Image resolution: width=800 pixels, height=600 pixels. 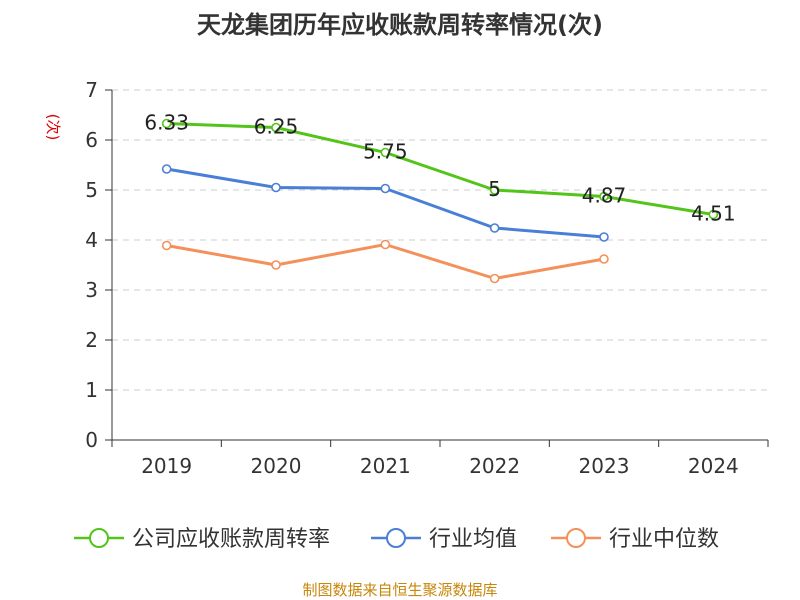 I want to click on data-point-1-2024, so click(x=713, y=214).